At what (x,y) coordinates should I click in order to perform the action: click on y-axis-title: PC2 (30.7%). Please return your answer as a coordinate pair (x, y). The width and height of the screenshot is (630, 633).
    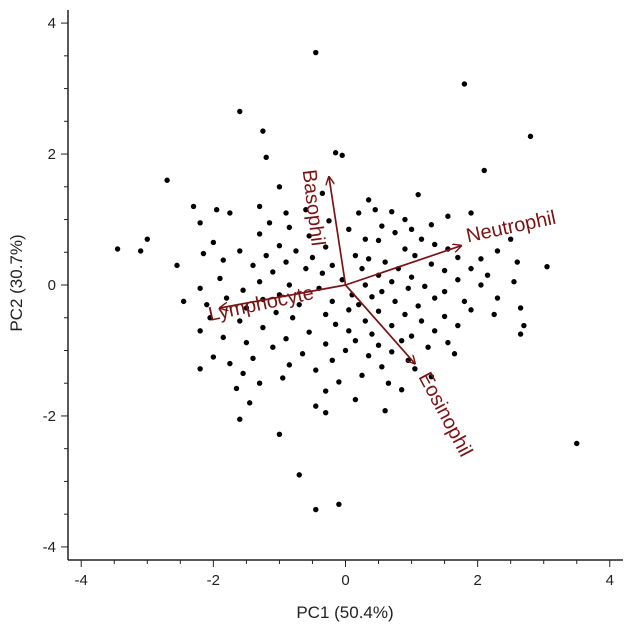
    Looking at the image, I should click on (16, 282).